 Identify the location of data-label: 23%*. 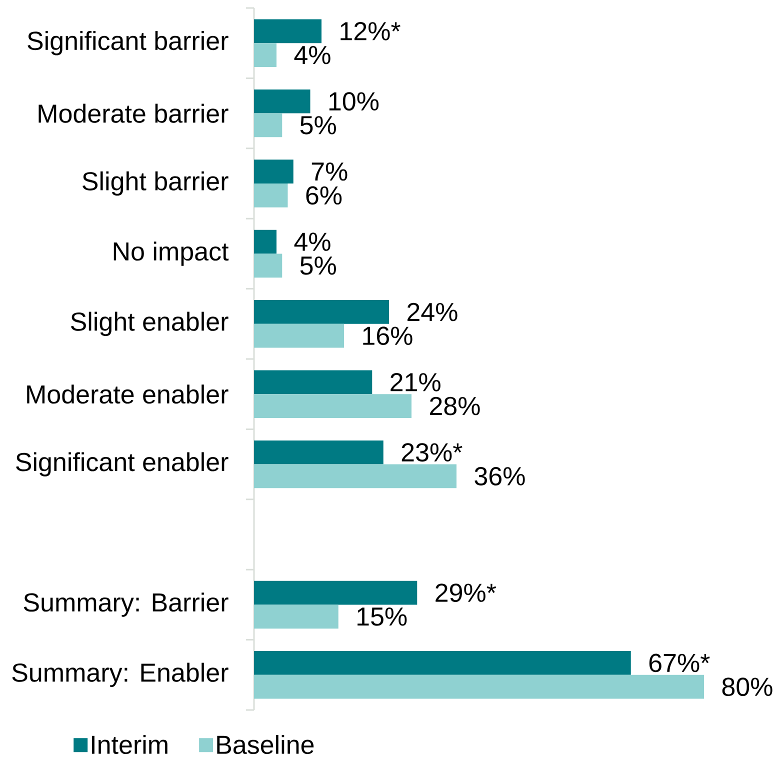
(432, 452).